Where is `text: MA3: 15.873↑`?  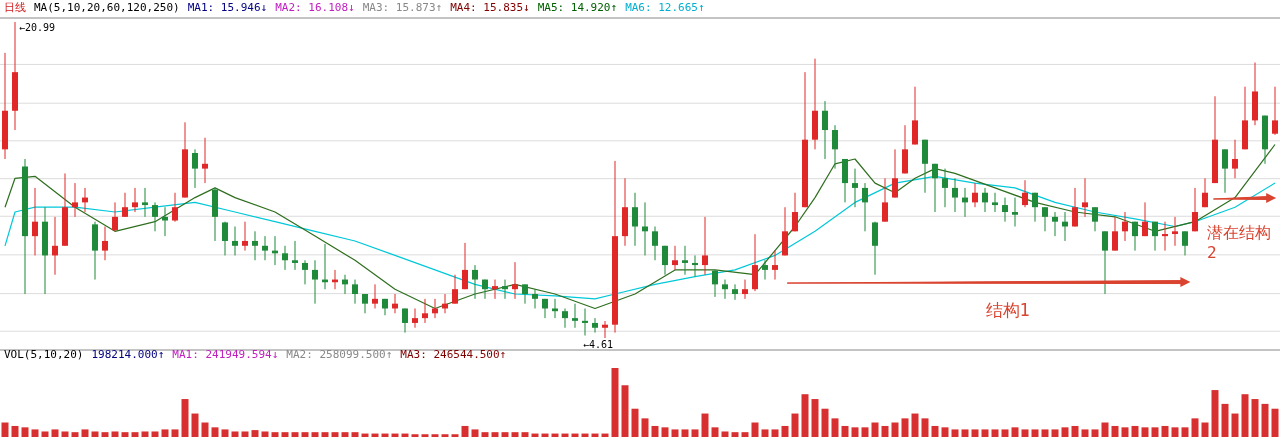
text: MA3: 15.873↑ is located at coordinates (402, 7).